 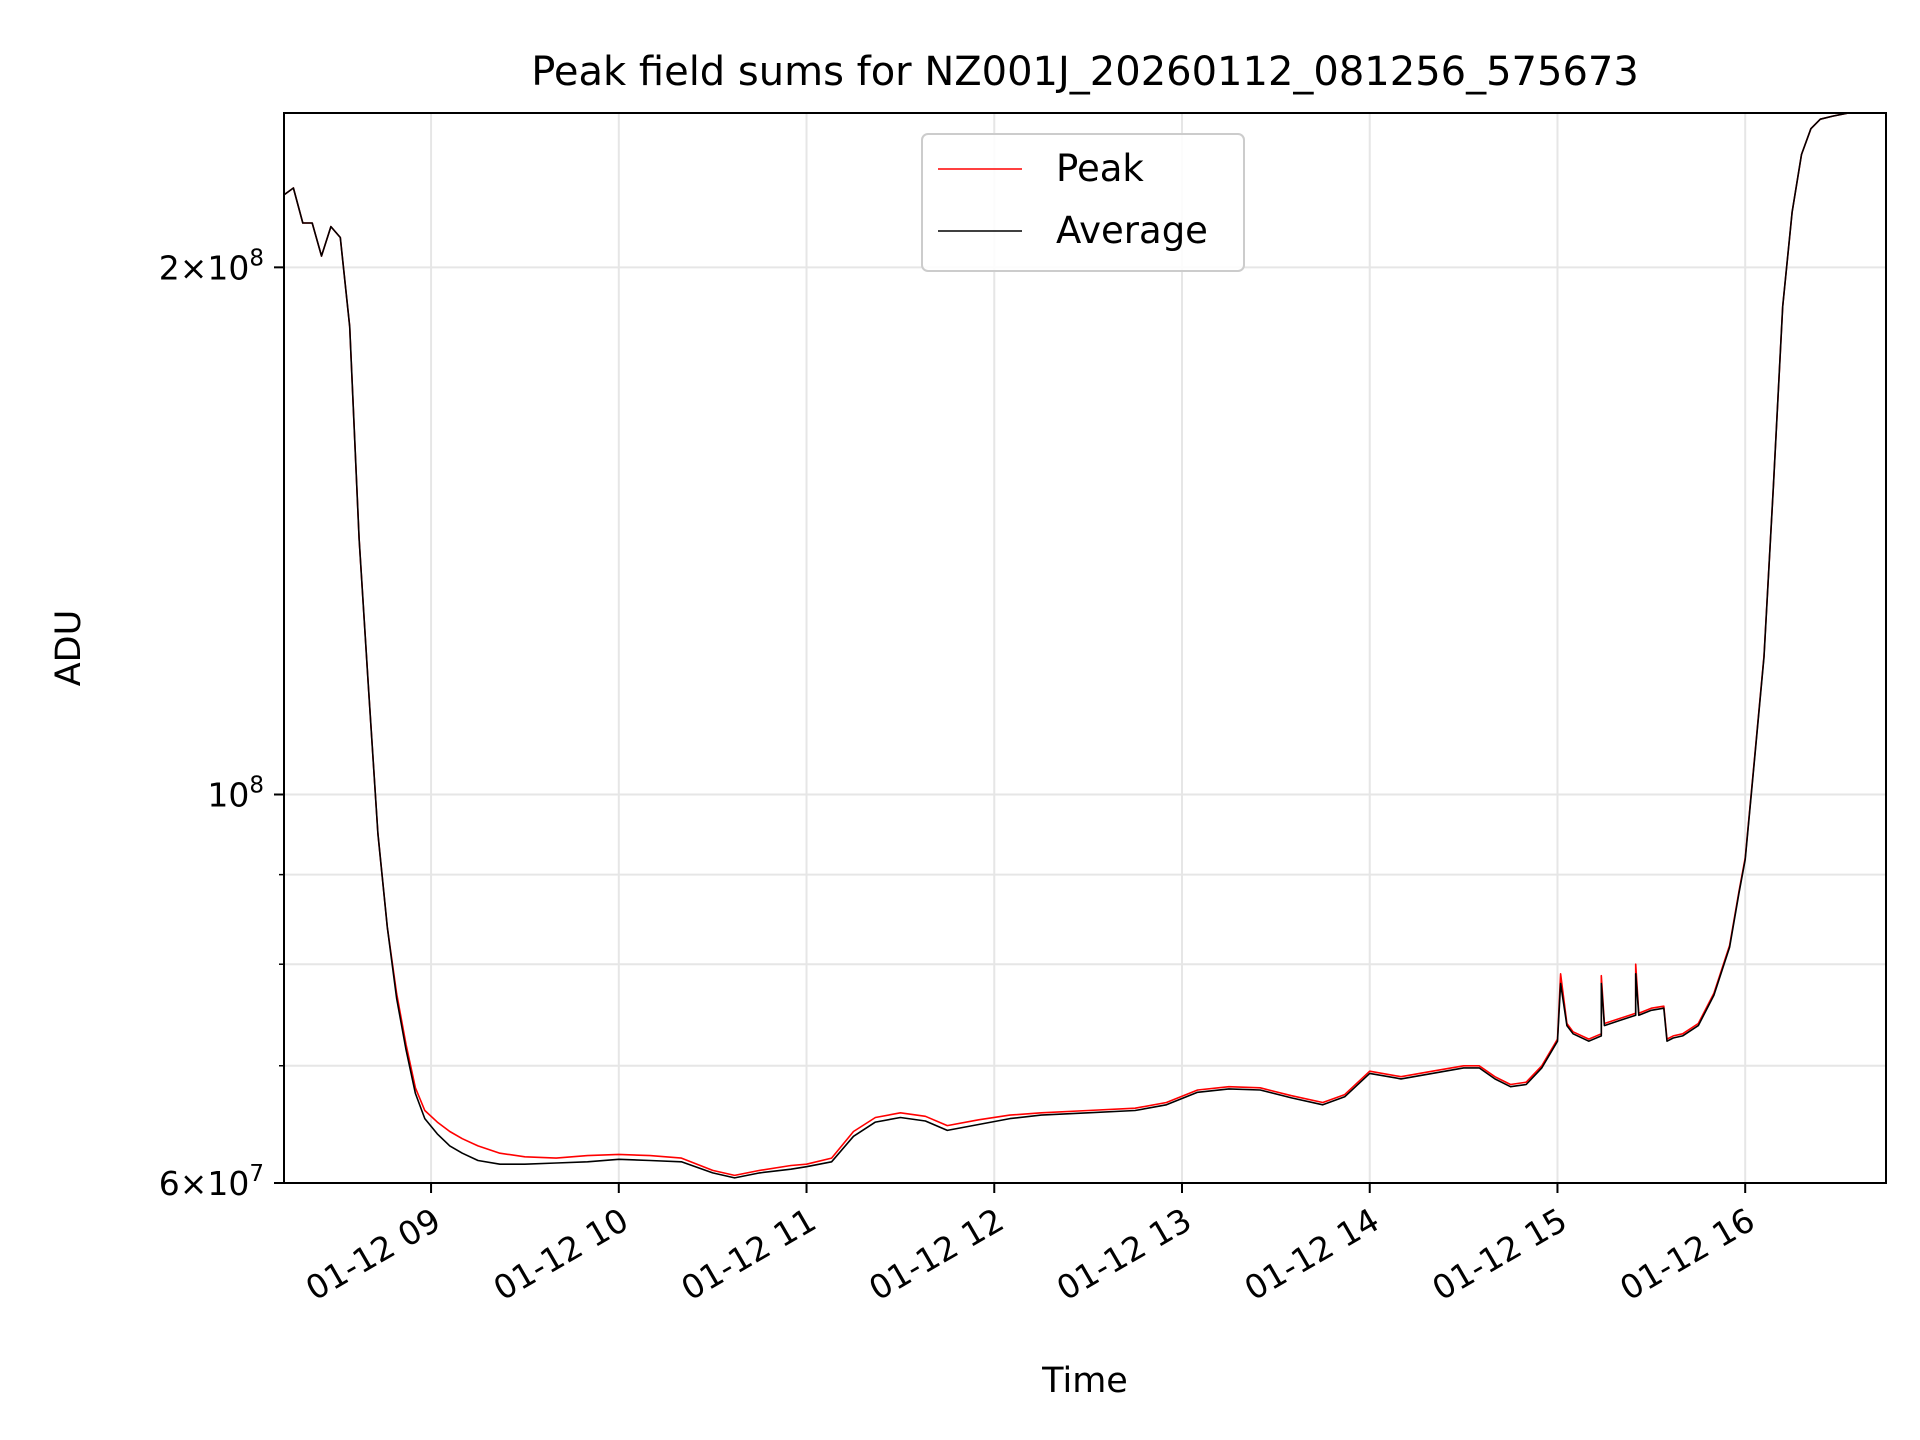 I want to click on y-tick-label: 2×108, so click(x=211, y=266).